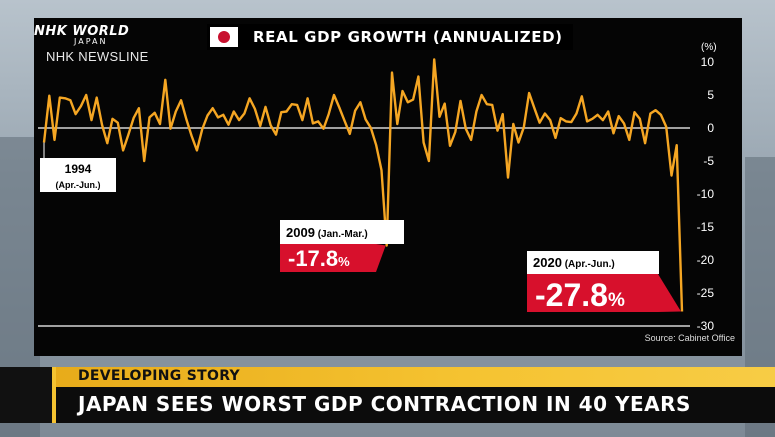 This screenshot has width=775, height=437. I want to click on y-unit-label: (%), so click(709, 47).